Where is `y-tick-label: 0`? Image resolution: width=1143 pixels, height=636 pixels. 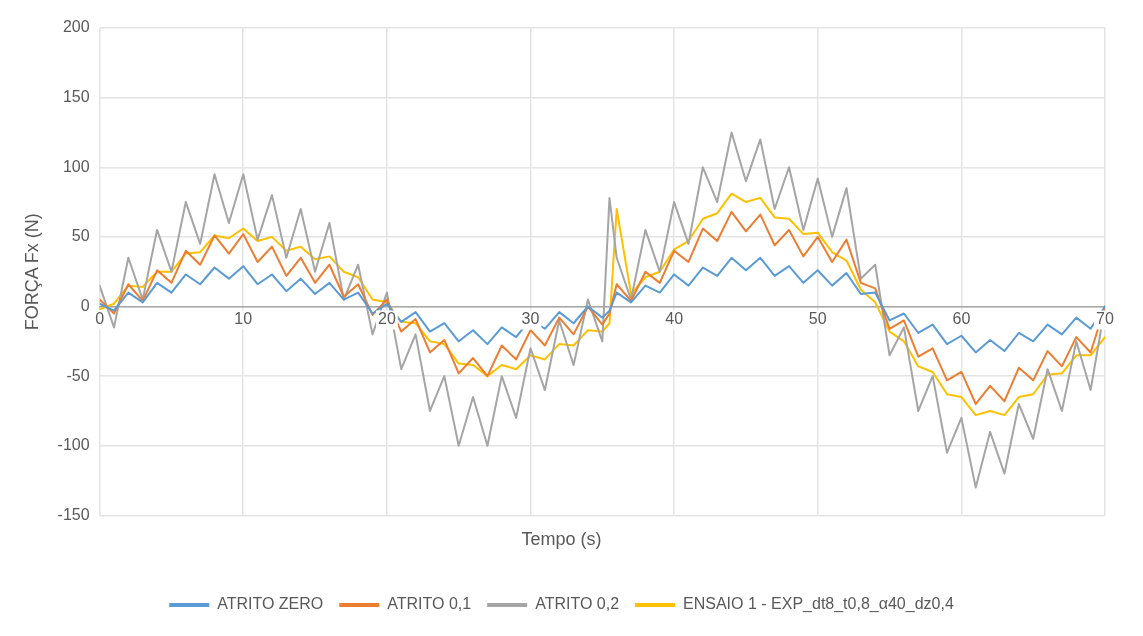 y-tick-label: 0 is located at coordinates (85, 305).